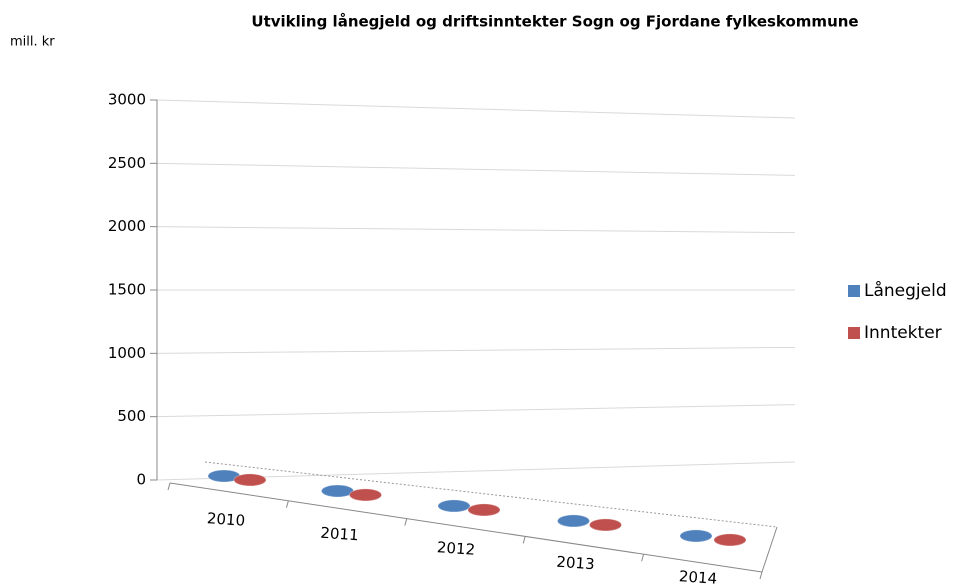 The image size is (966, 586). Describe the element at coordinates (131, 416) in the screenshot. I see `y-tick-label: 500` at that location.